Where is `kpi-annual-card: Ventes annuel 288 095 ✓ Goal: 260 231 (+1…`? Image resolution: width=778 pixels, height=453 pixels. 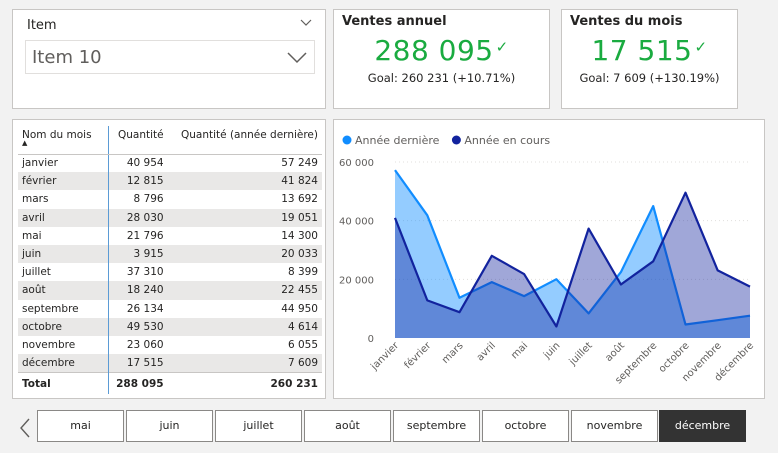
kpi-annual-card: Ventes annuel 288 095 ✓ Goal: 260 231 (+1… is located at coordinates (441, 59).